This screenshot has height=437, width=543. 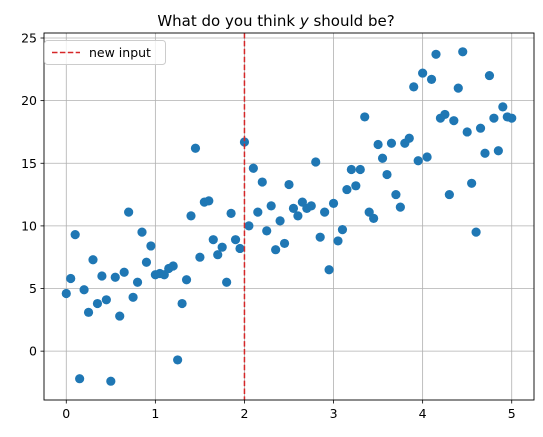 What do you see at coordinates (120, 52) in the screenshot?
I see `legend-label-new-input: new input` at bounding box center [120, 52].